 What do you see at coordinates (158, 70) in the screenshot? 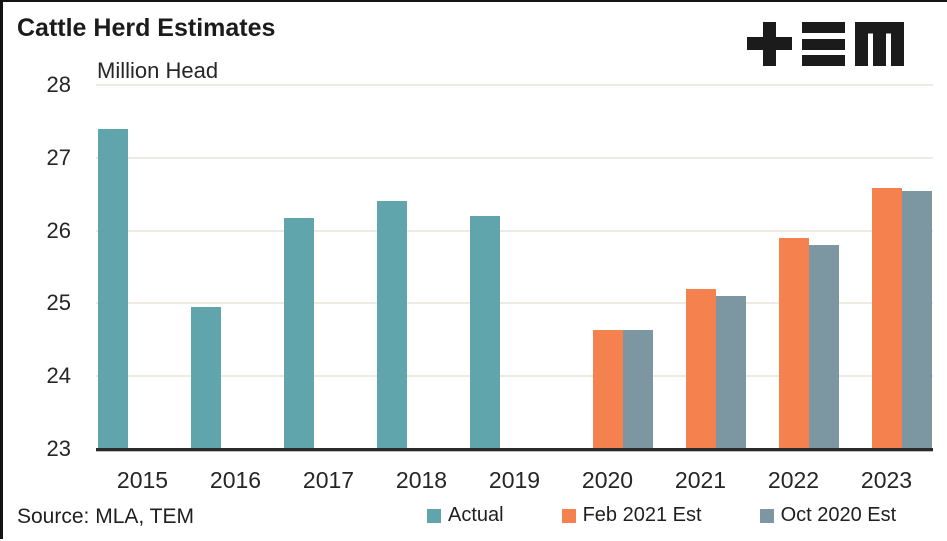
I see `y-axis-unit-label: Million Head` at bounding box center [158, 70].